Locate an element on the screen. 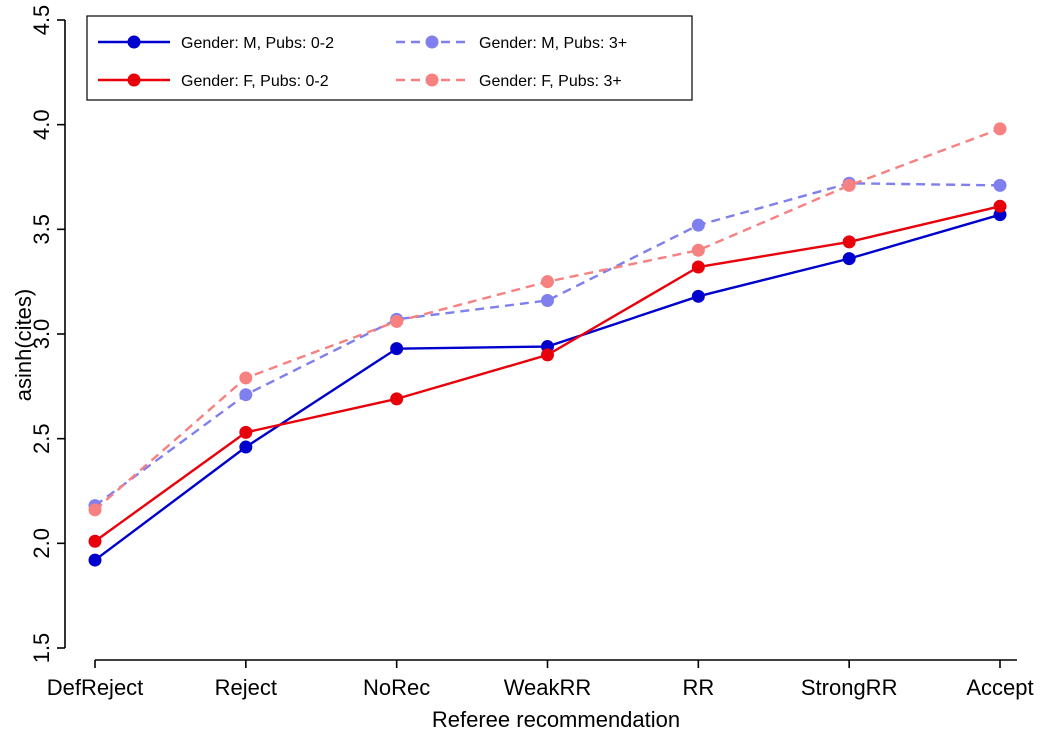 Image resolution: width=1047 pixels, height=736 pixels. legend-label: Gender: F, Pubs: 3+ is located at coordinates (550, 81).